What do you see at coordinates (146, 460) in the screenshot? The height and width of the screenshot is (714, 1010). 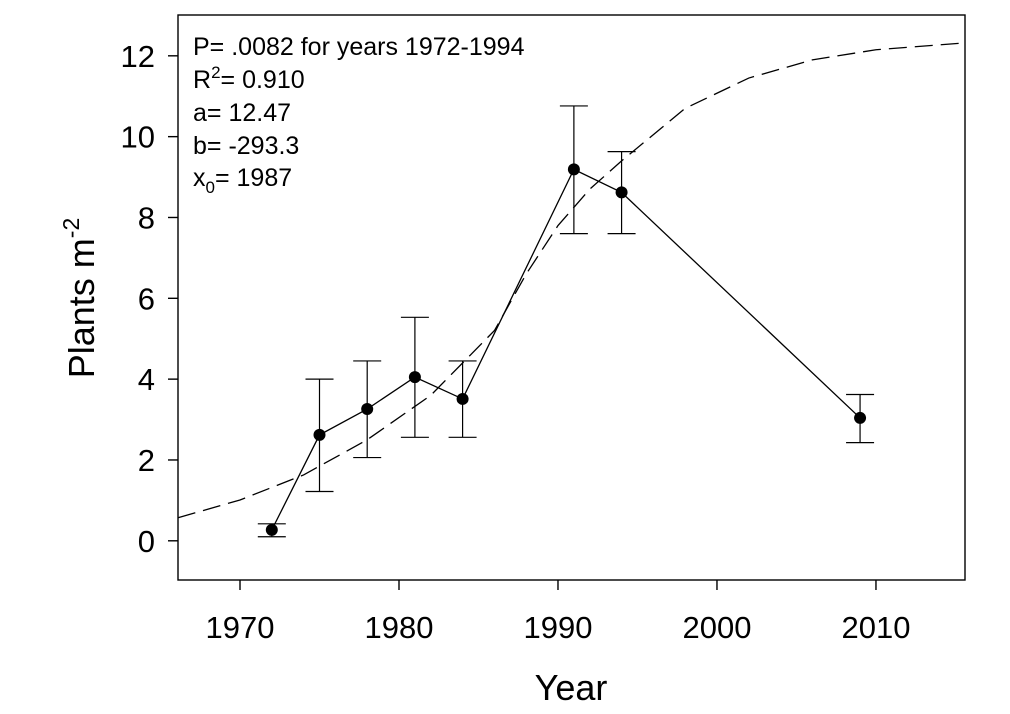 I see `y-axis-tick-label: 2` at bounding box center [146, 460].